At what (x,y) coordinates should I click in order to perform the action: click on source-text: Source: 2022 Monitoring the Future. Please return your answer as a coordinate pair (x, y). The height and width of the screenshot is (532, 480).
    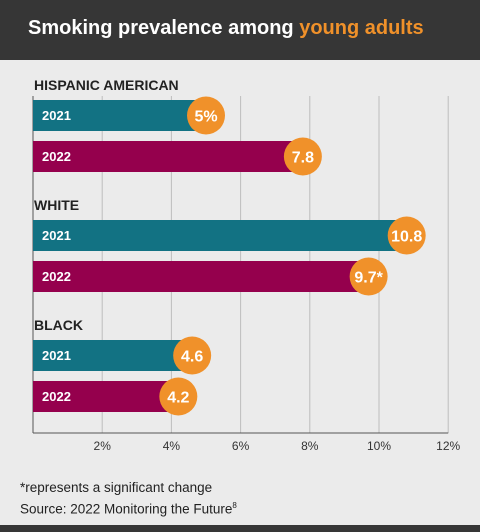
    Looking at the image, I should click on (126, 509).